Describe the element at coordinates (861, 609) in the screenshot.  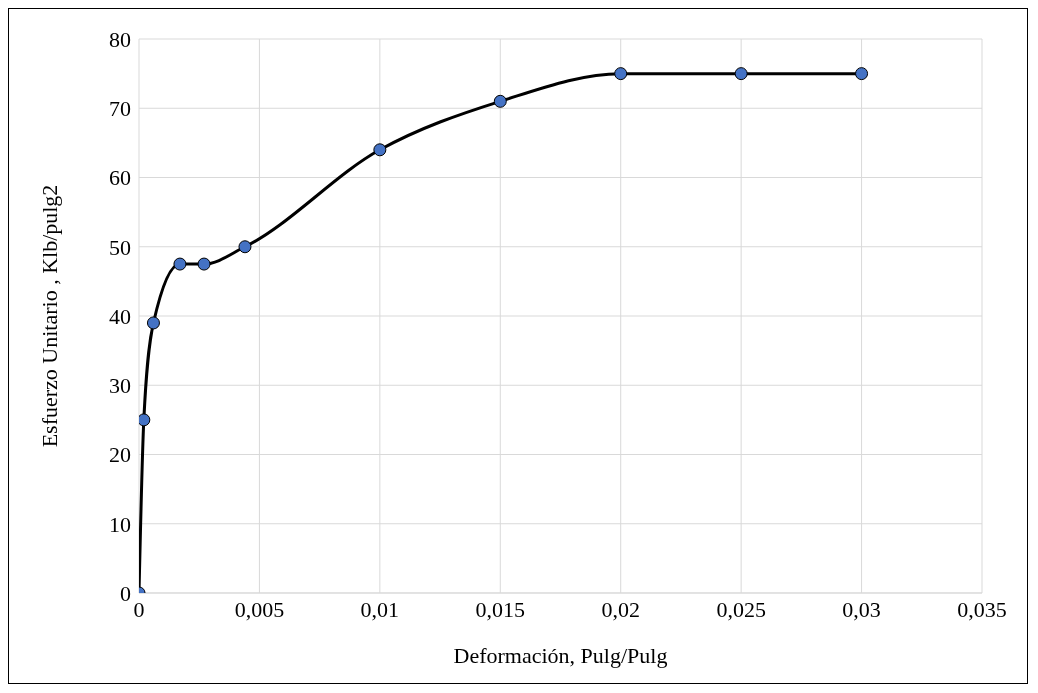
I see `x-tick-label: 0,03` at that location.